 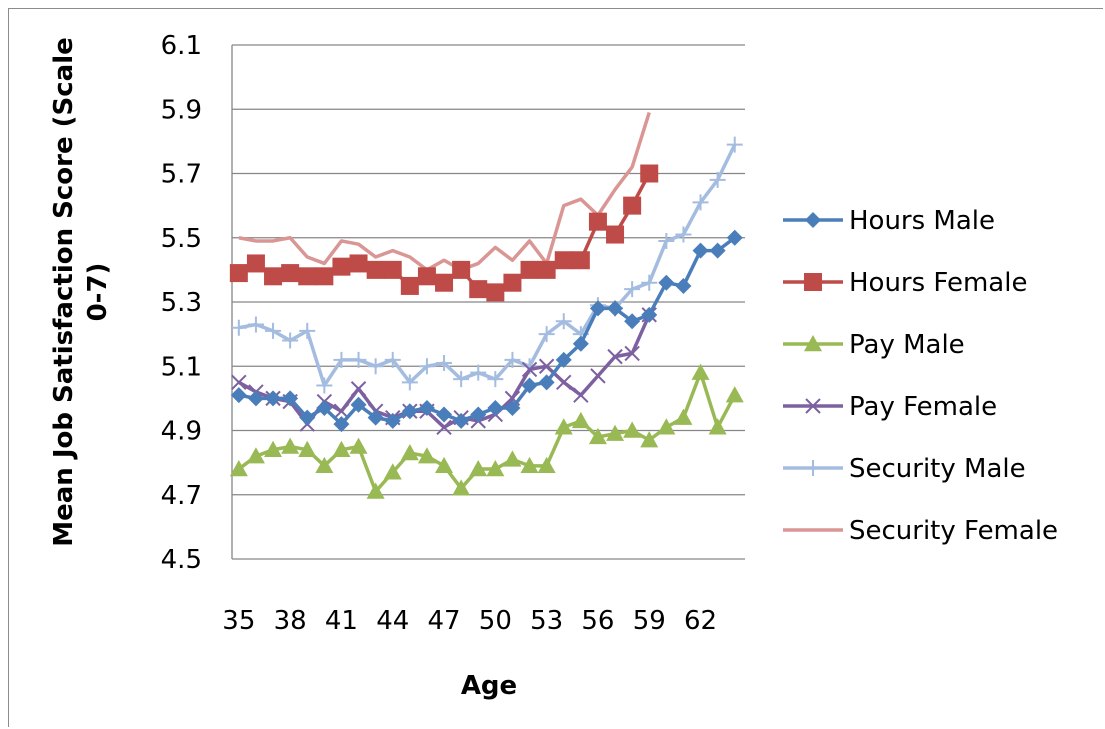 I want to click on legend-item: Pay Male, so click(x=874, y=345).